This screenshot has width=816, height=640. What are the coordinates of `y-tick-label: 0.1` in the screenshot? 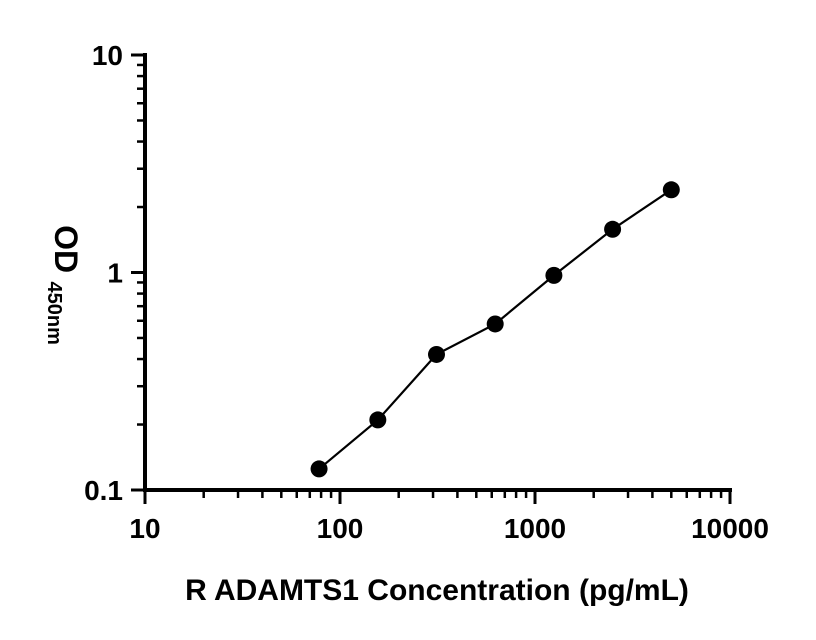 It's located at (103, 490).